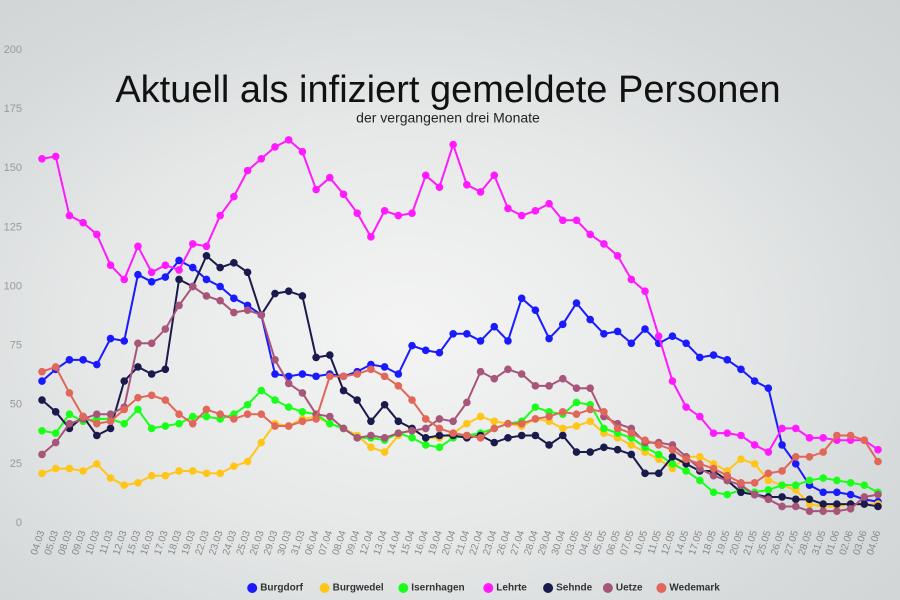 This screenshot has width=900, height=600. I want to click on y-tick-label: 50, so click(16, 405).